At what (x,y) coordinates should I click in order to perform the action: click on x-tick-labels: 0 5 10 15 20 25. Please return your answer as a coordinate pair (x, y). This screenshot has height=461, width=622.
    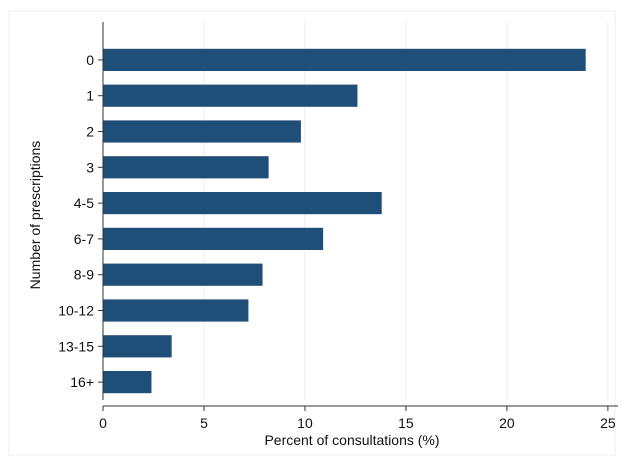
    Looking at the image, I should click on (357, 423).